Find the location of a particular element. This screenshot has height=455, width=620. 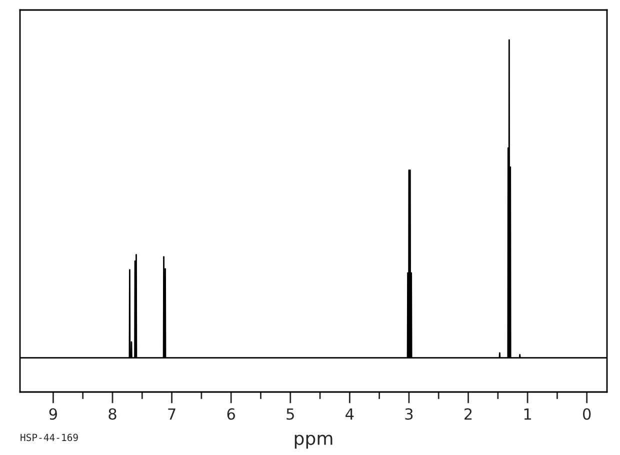

x-tick-label: 8 is located at coordinates (112, 414).